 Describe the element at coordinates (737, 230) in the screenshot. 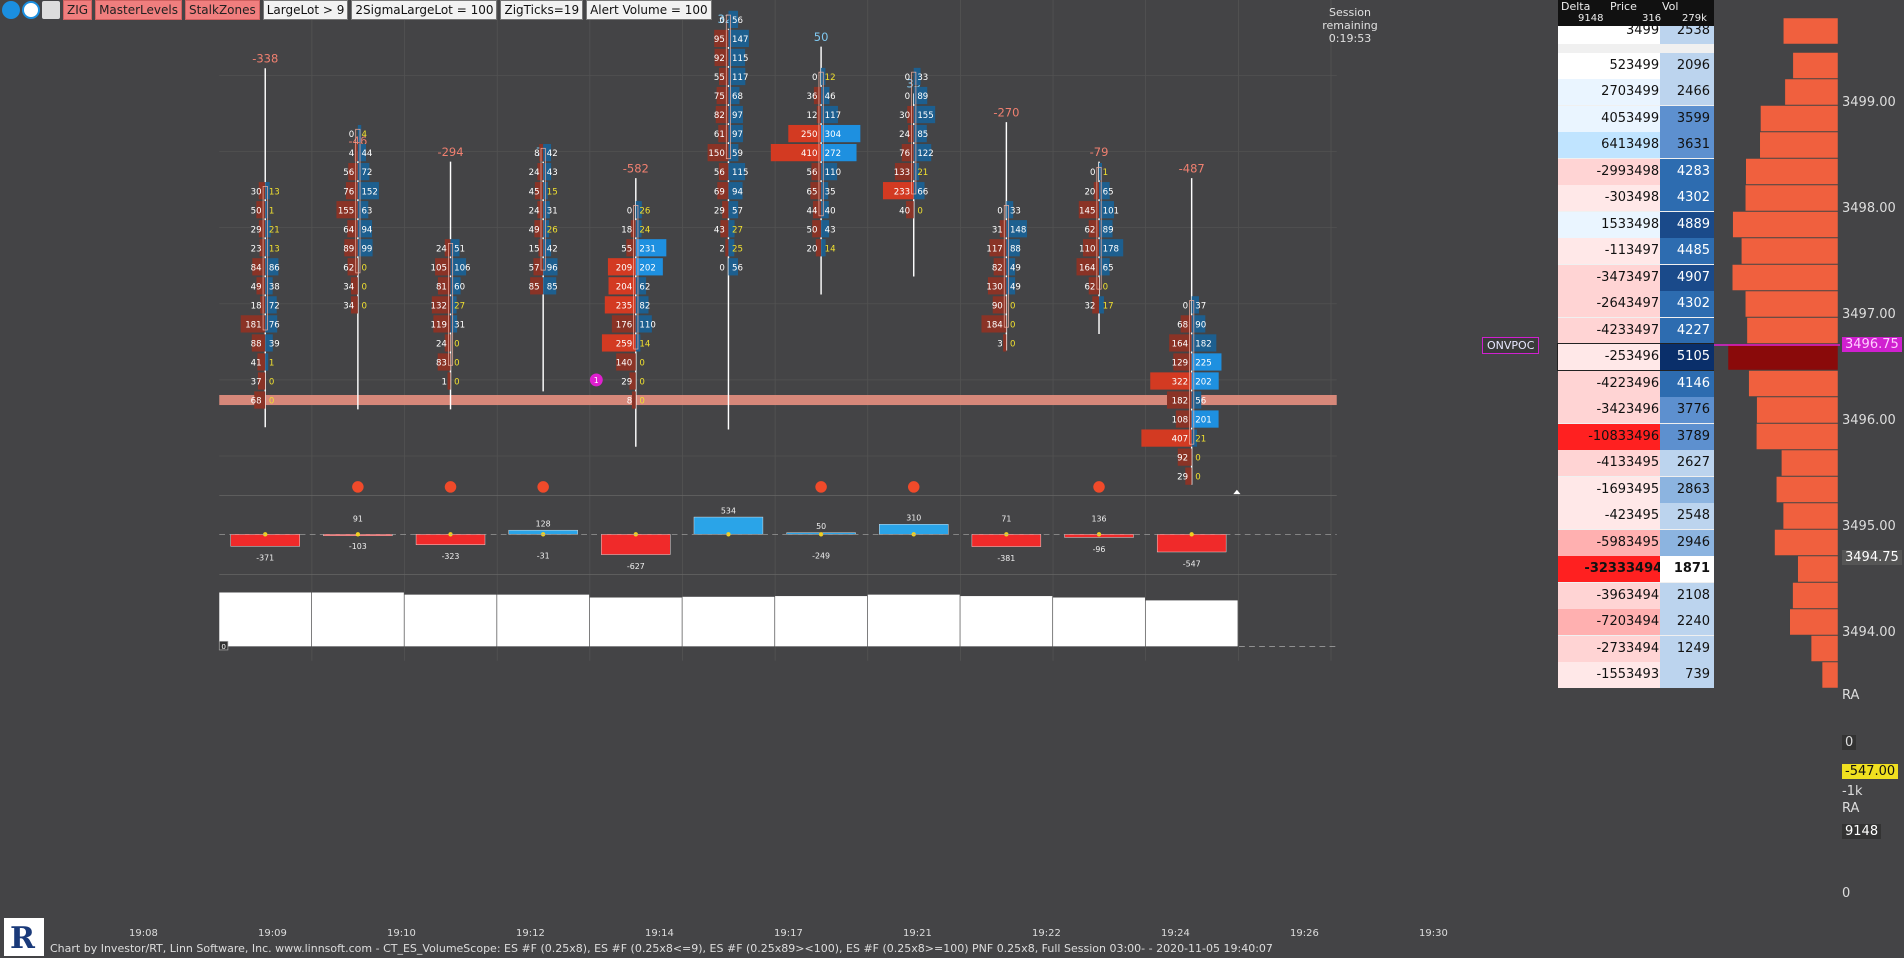

I see `ask-value: 27` at that location.